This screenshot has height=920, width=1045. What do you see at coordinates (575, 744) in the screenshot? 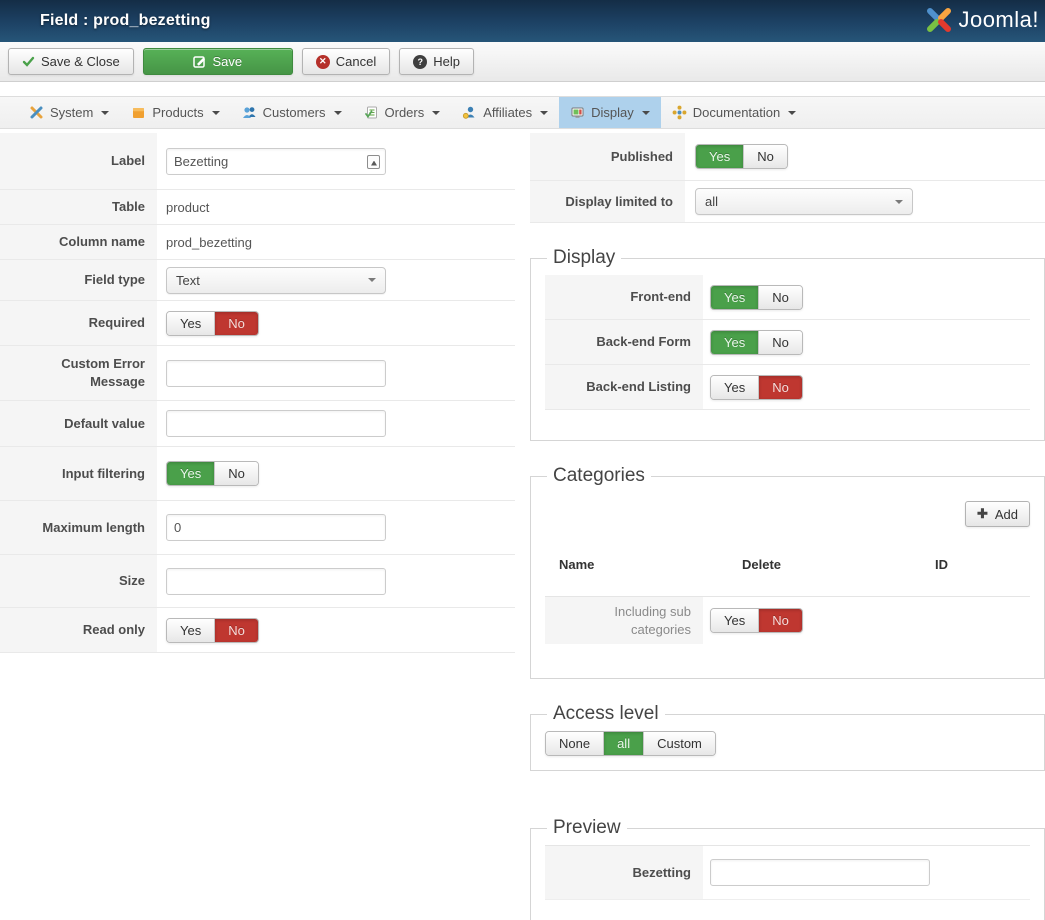
I see `access-none-button: None` at bounding box center [575, 744].